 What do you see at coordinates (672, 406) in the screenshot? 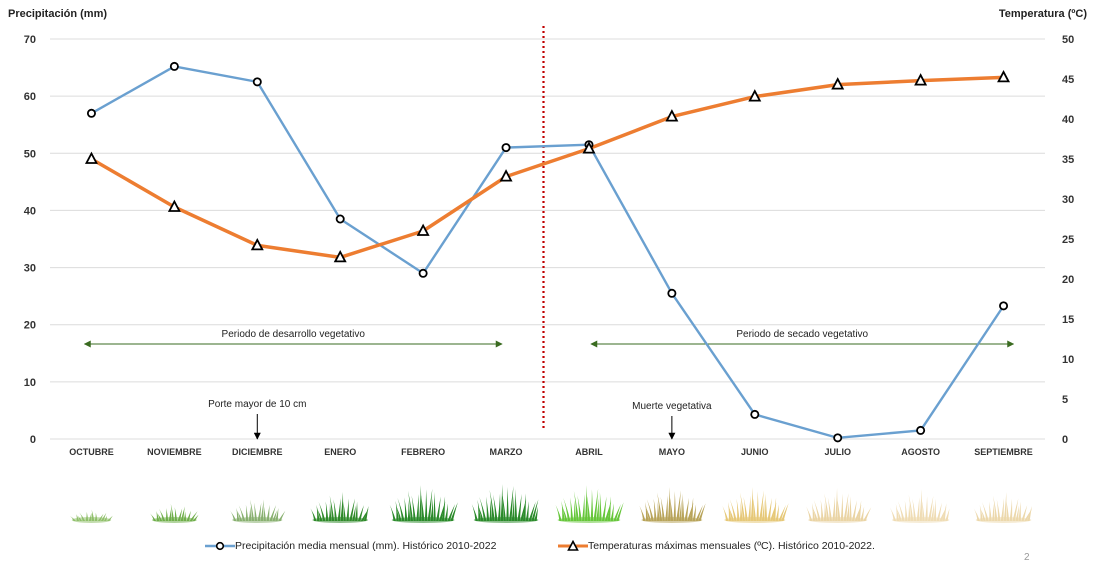
I see `muerte-annotation: Muerte vegetativa` at bounding box center [672, 406].